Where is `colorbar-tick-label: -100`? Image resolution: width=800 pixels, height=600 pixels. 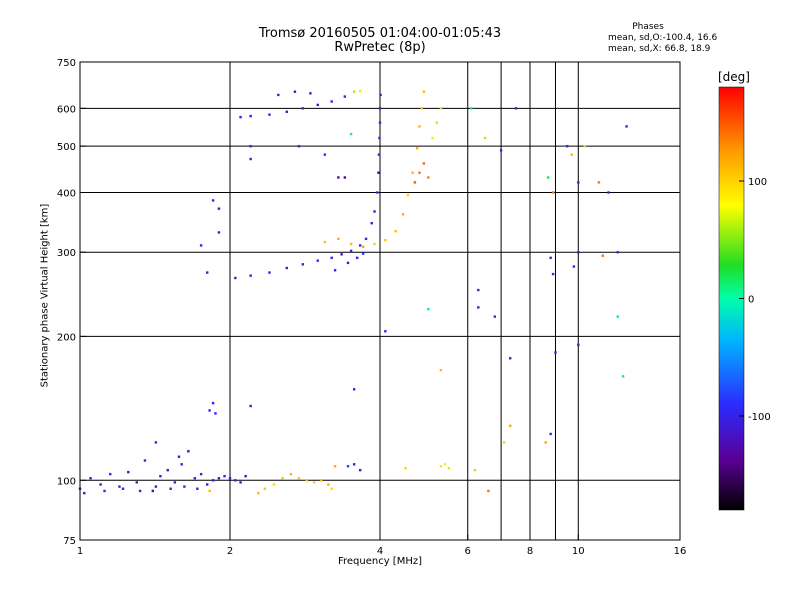 colorbar-tick-label: -100 is located at coordinates (759, 417).